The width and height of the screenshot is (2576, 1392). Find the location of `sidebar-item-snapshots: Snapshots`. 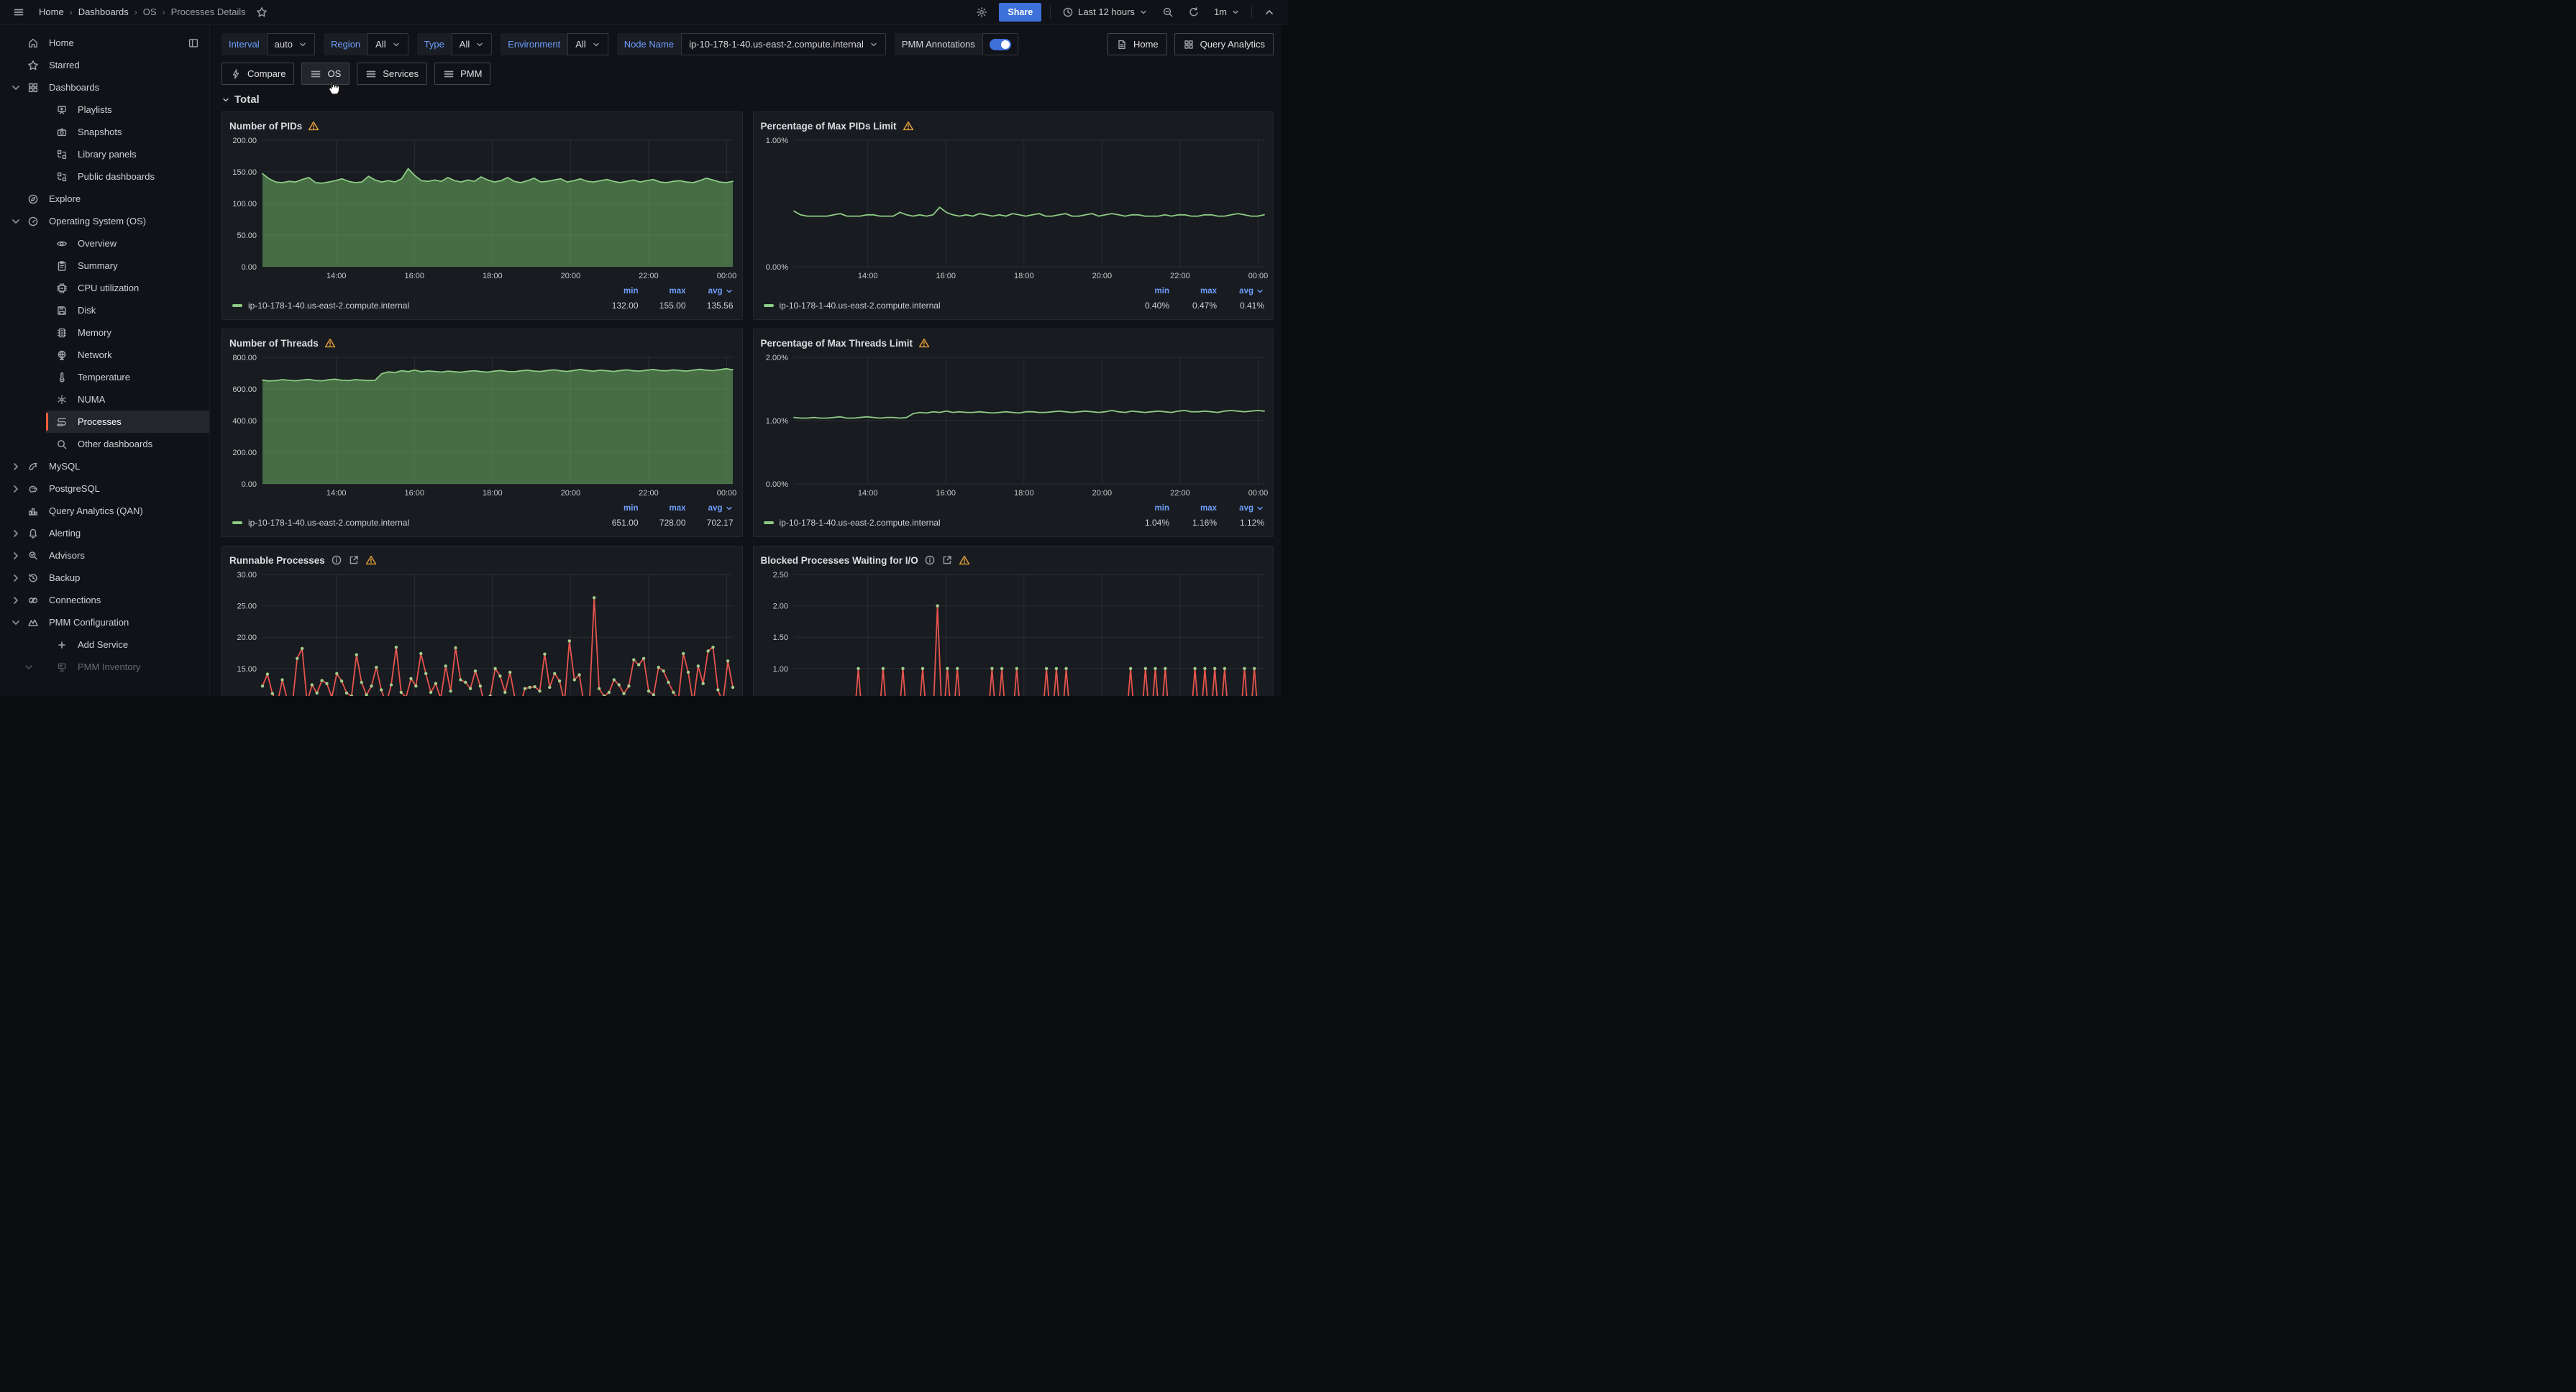

sidebar-item-snapshots: Snapshots is located at coordinates (104, 132).